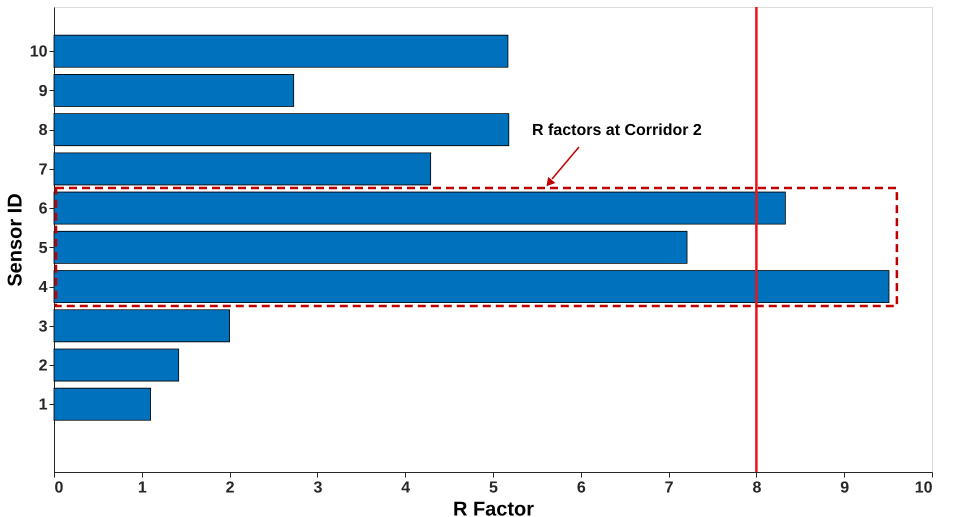 The image size is (970, 517). What do you see at coordinates (617, 130) in the screenshot?
I see `annotation: R factors at Corridor 2` at bounding box center [617, 130].